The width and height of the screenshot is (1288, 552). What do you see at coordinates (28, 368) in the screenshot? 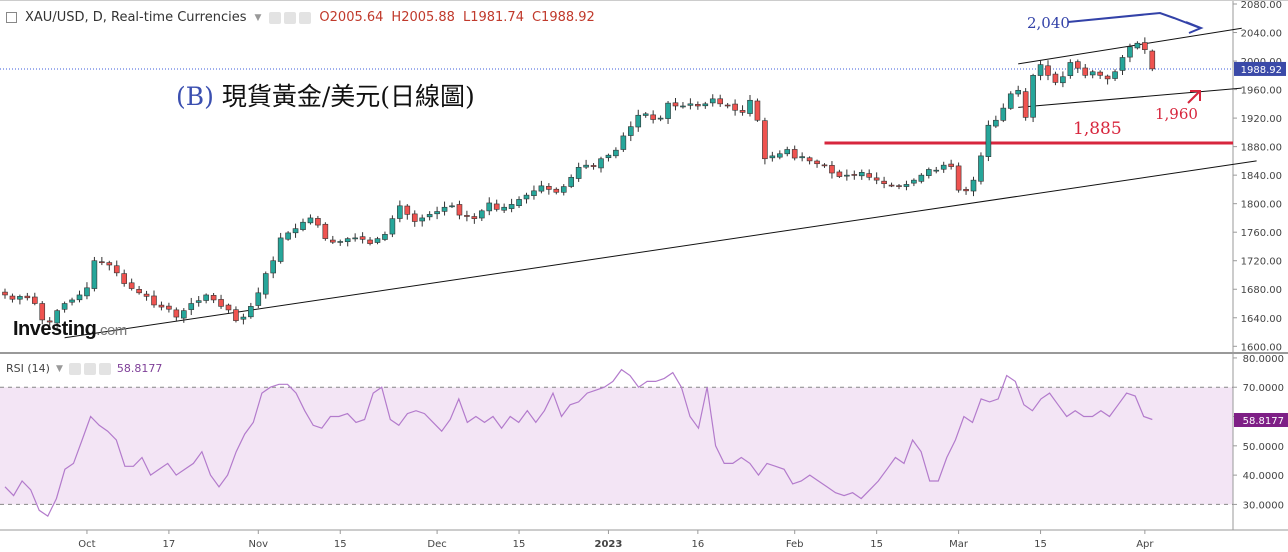
I see `rsi-label: RSI (14)` at bounding box center [28, 368].